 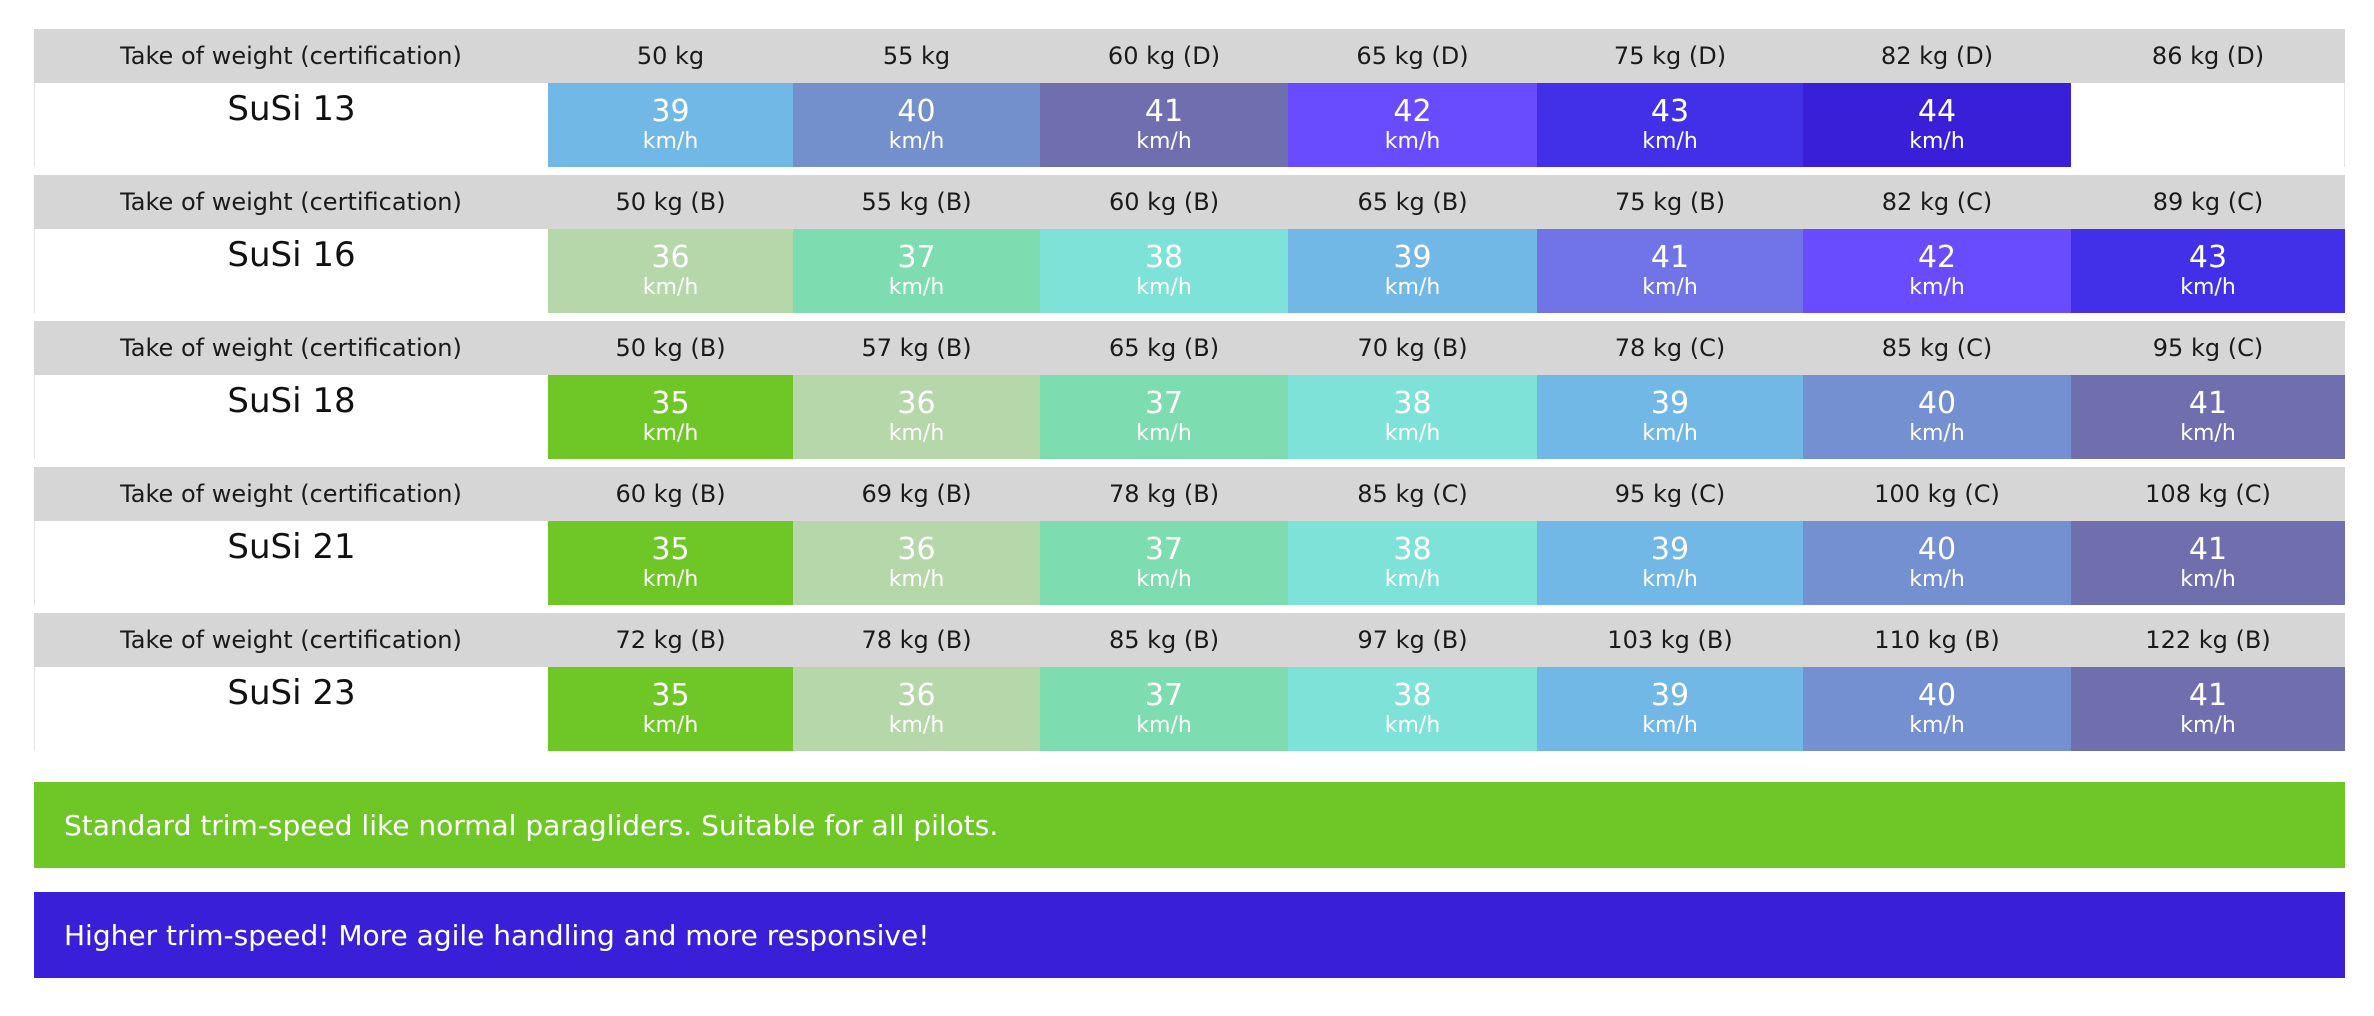 I want to click on weight-cell: 50 kg (B), so click(x=670, y=202).